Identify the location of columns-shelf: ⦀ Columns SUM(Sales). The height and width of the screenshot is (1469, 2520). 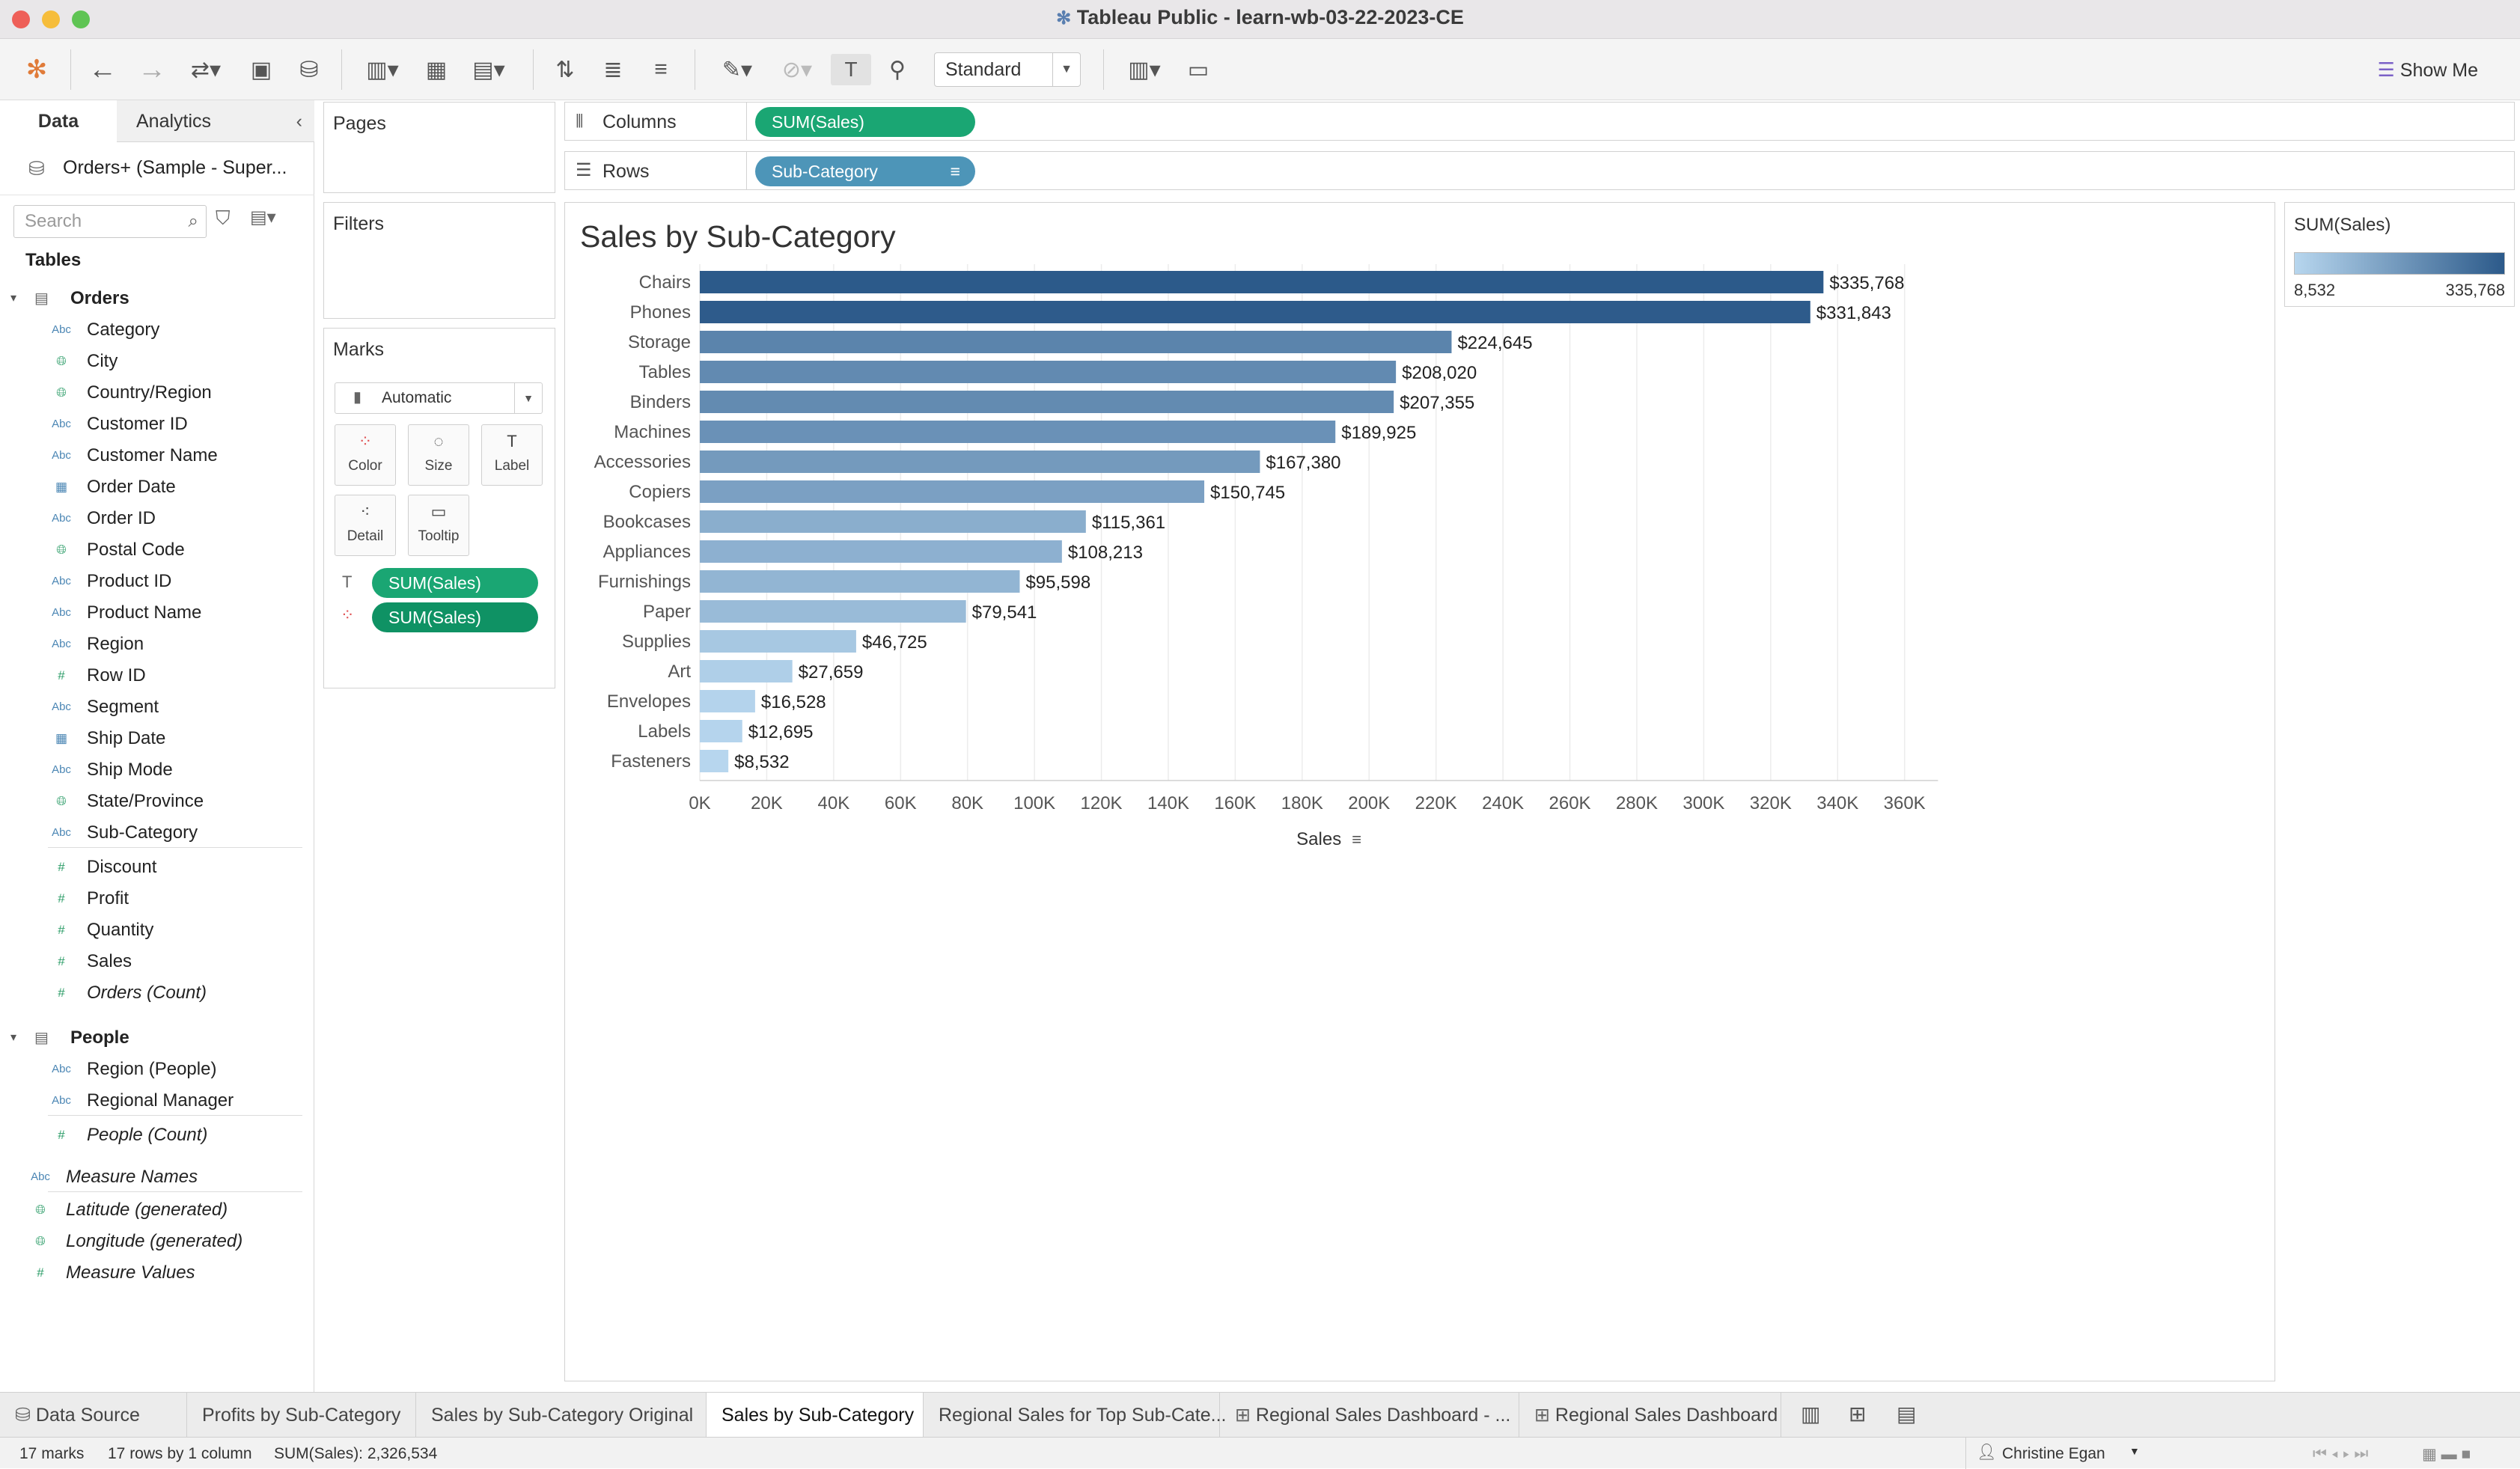
(1539, 121).